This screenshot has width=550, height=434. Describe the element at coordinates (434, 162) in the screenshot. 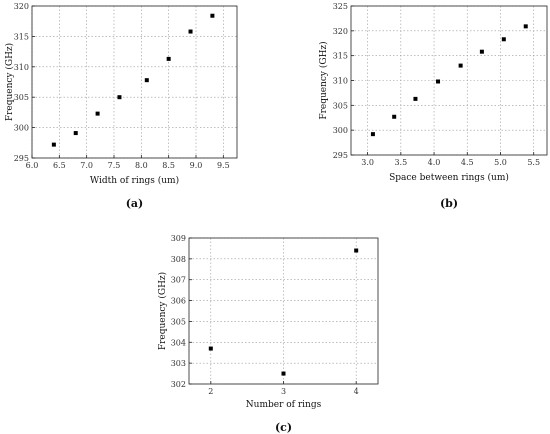

I see `x-tick-label: 4.0` at that location.